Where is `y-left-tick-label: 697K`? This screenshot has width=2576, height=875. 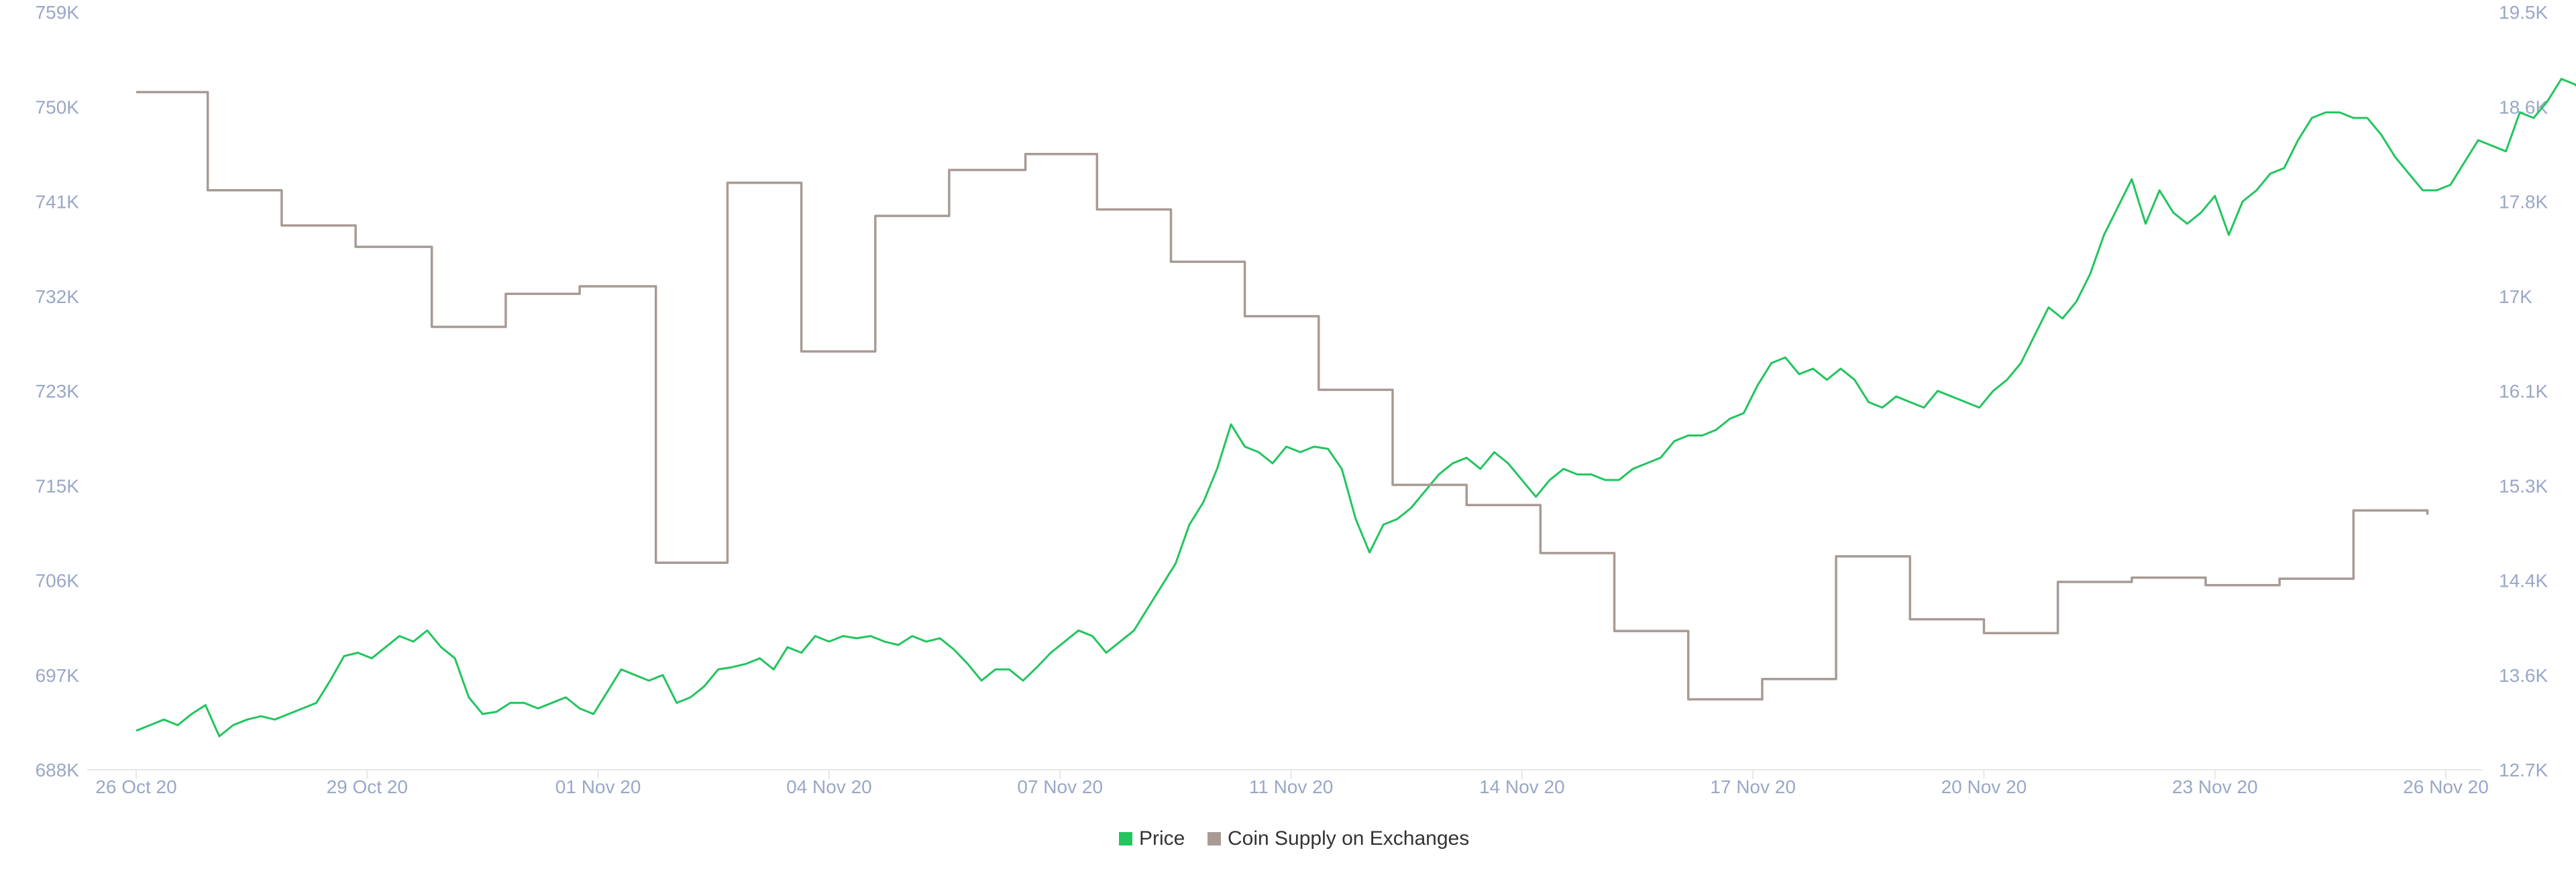
y-left-tick-label: 697K is located at coordinates (58, 675).